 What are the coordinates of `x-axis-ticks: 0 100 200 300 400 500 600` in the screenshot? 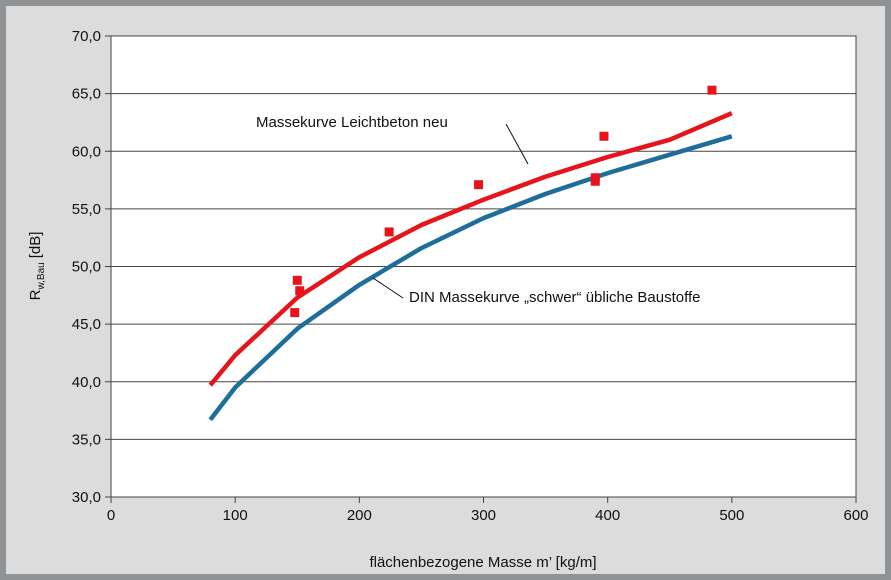 It's located at (488, 510).